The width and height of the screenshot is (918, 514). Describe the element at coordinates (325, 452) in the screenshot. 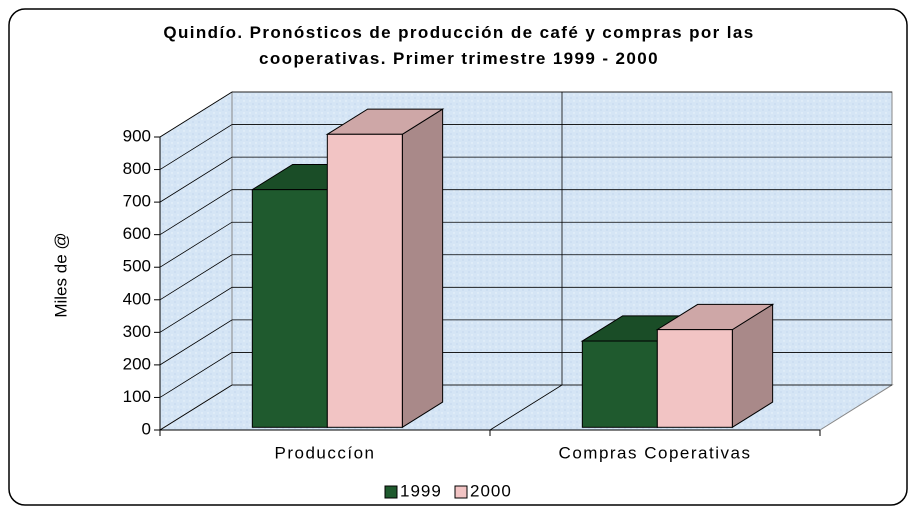

I see `x-tick-label: Produccíon` at that location.